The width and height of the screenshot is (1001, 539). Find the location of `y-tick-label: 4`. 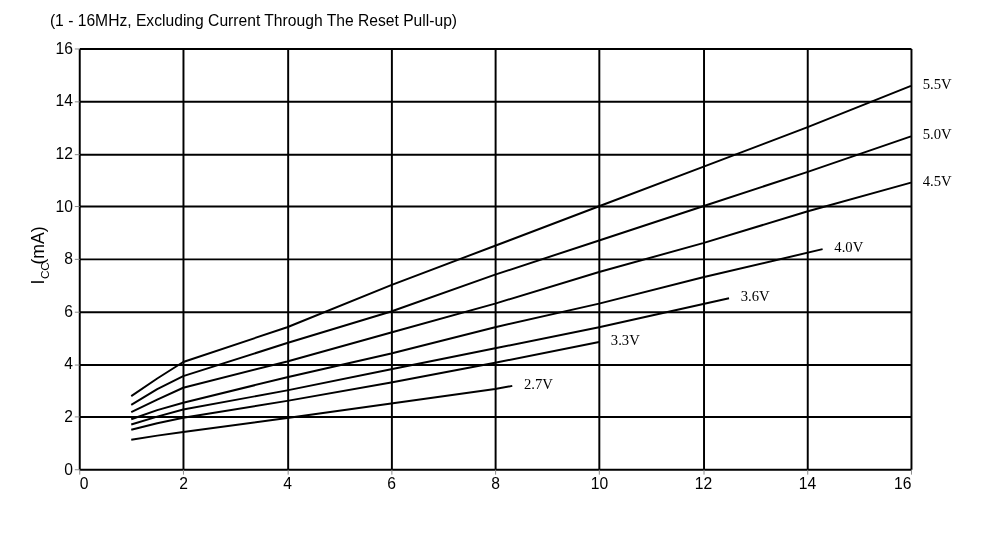

y-tick-label: 4 is located at coordinates (69, 364).